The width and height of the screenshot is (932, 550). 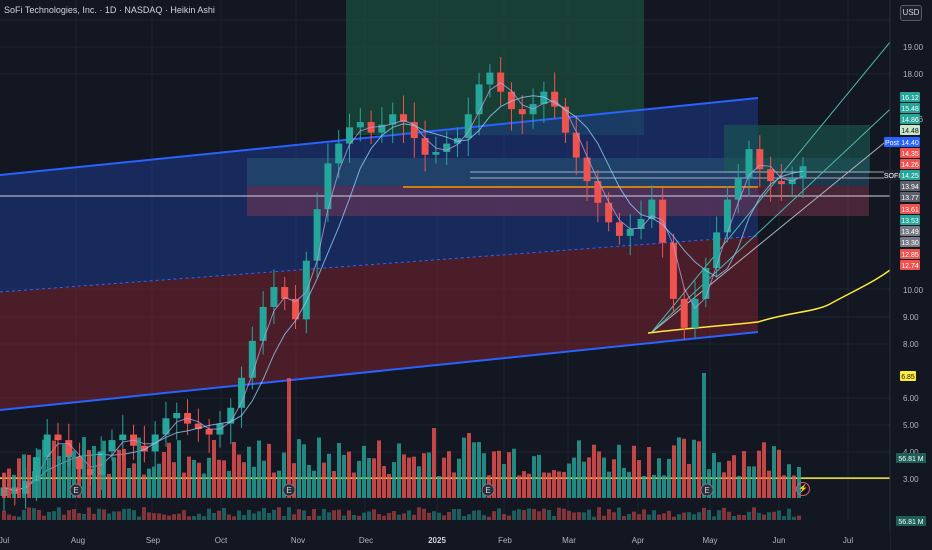 I want to click on price-tag: 13.53, so click(x=910, y=220).